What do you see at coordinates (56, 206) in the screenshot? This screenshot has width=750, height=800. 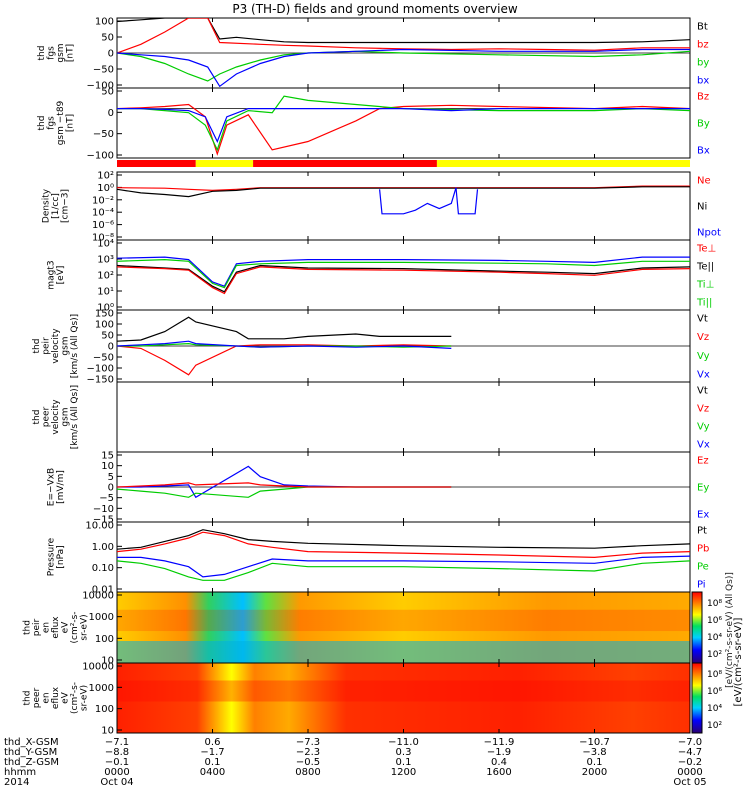 I see `y-axis-label-line: [1/cc]` at bounding box center [56, 206].